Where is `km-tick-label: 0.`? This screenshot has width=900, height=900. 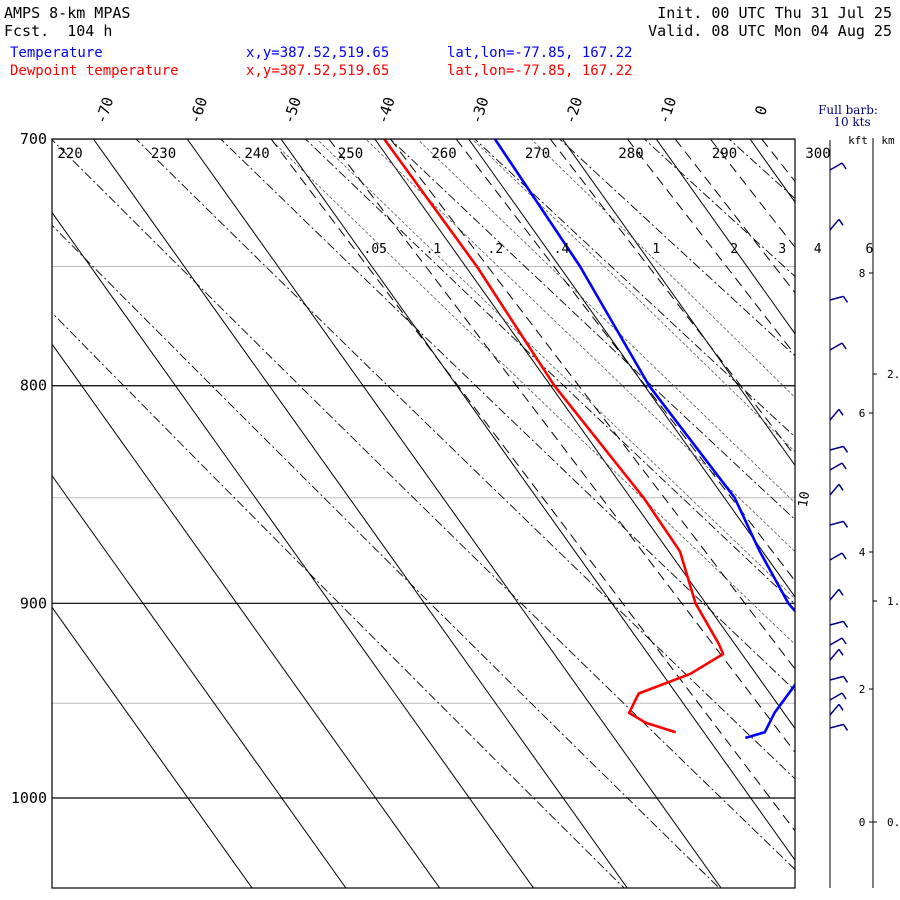
km-tick-label: 0. is located at coordinates (893, 822).